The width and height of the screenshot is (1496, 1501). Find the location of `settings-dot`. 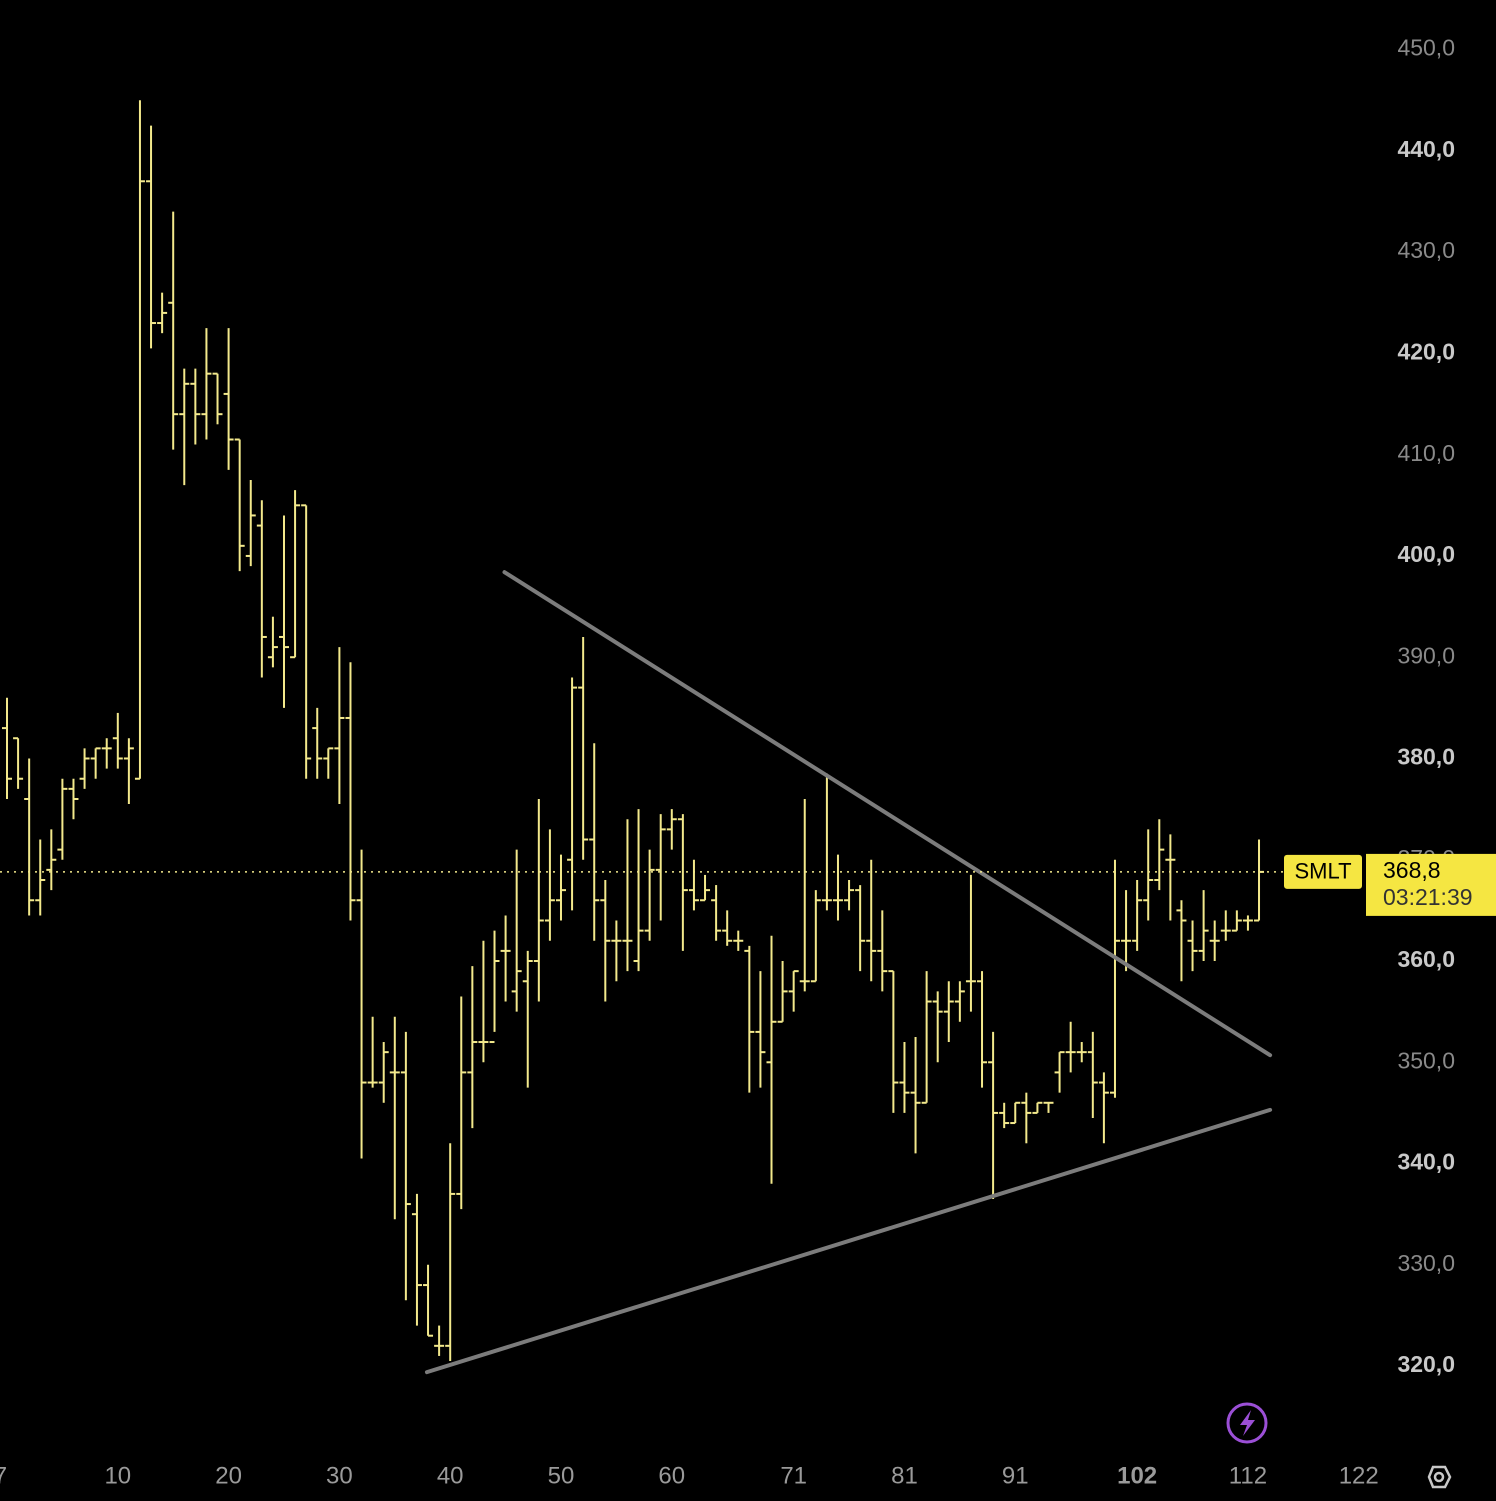

settings-dot is located at coordinates (1439, 1477).